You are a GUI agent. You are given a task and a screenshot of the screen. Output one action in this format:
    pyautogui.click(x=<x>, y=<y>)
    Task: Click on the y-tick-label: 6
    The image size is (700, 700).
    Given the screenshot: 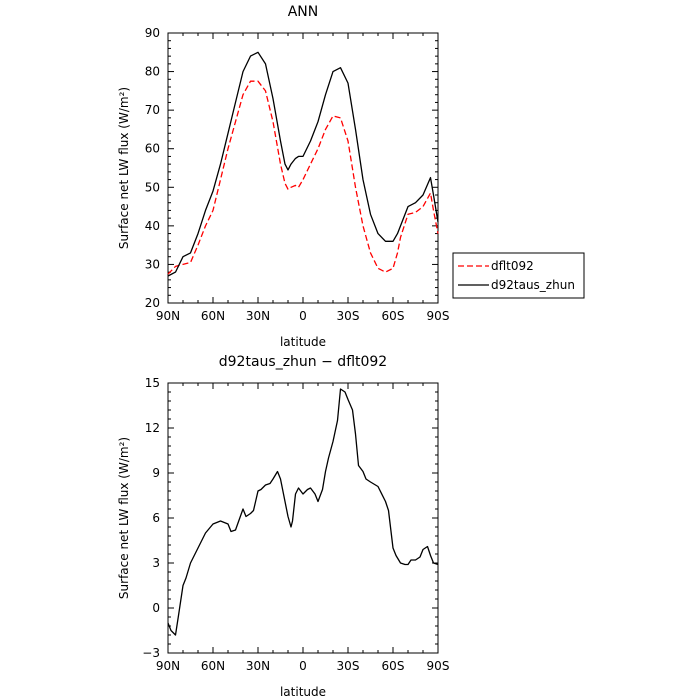 What is the action you would take?
    pyautogui.click(x=156, y=518)
    